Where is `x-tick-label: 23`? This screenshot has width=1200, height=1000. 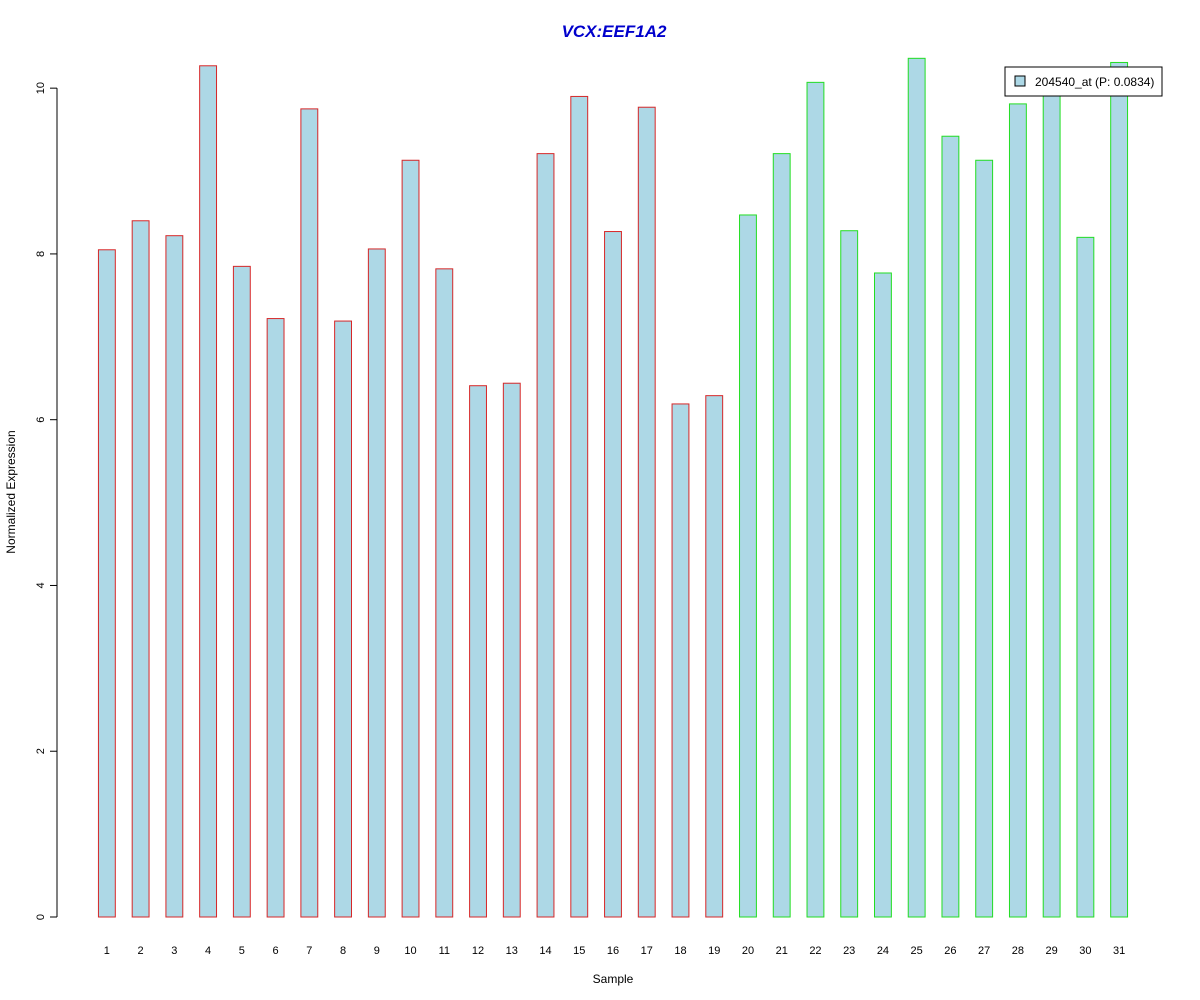 x-tick-label: 23 is located at coordinates (849, 951).